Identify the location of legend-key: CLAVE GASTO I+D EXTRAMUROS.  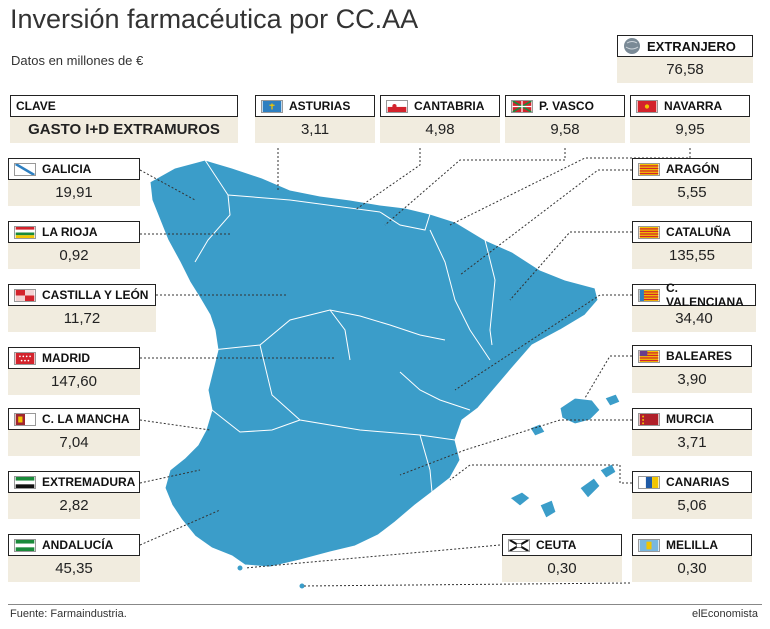
(124, 119).